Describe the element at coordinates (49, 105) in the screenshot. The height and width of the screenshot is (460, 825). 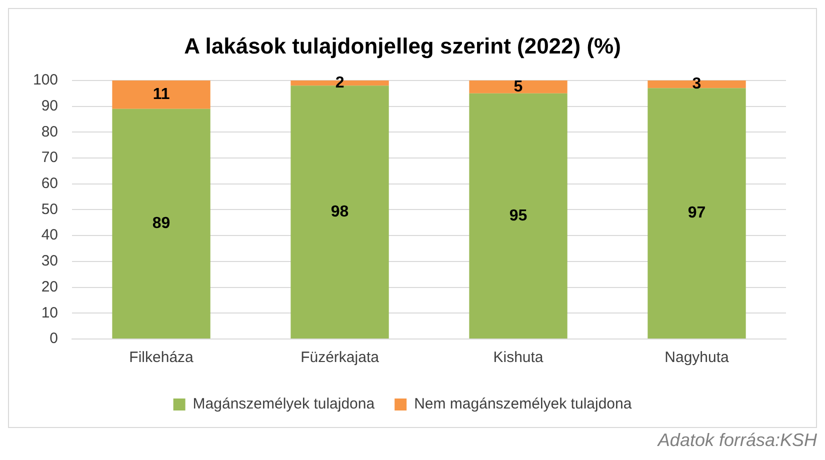
I see `y-tick-label: 90` at that location.